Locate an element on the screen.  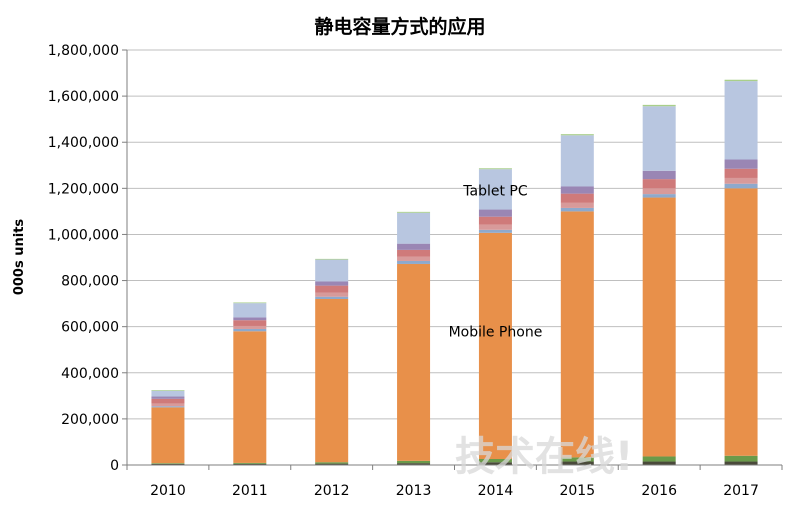
x-tick-label: 2014 is located at coordinates (496, 491).